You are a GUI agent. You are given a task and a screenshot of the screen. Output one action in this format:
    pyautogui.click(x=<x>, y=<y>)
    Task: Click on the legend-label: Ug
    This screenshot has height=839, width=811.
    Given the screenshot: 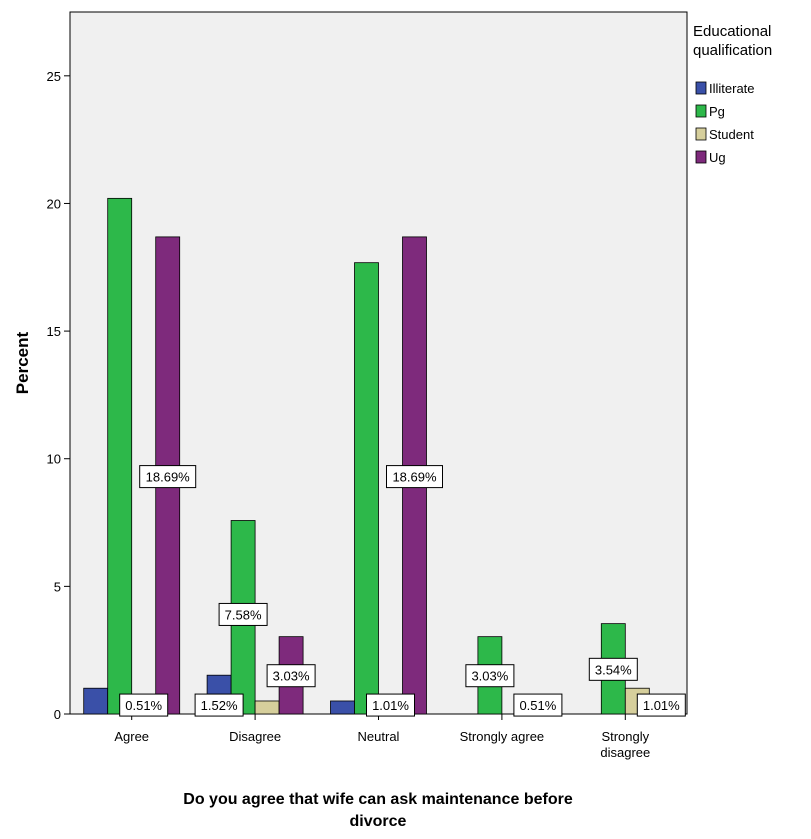 What is the action you would take?
    pyautogui.click(x=717, y=157)
    